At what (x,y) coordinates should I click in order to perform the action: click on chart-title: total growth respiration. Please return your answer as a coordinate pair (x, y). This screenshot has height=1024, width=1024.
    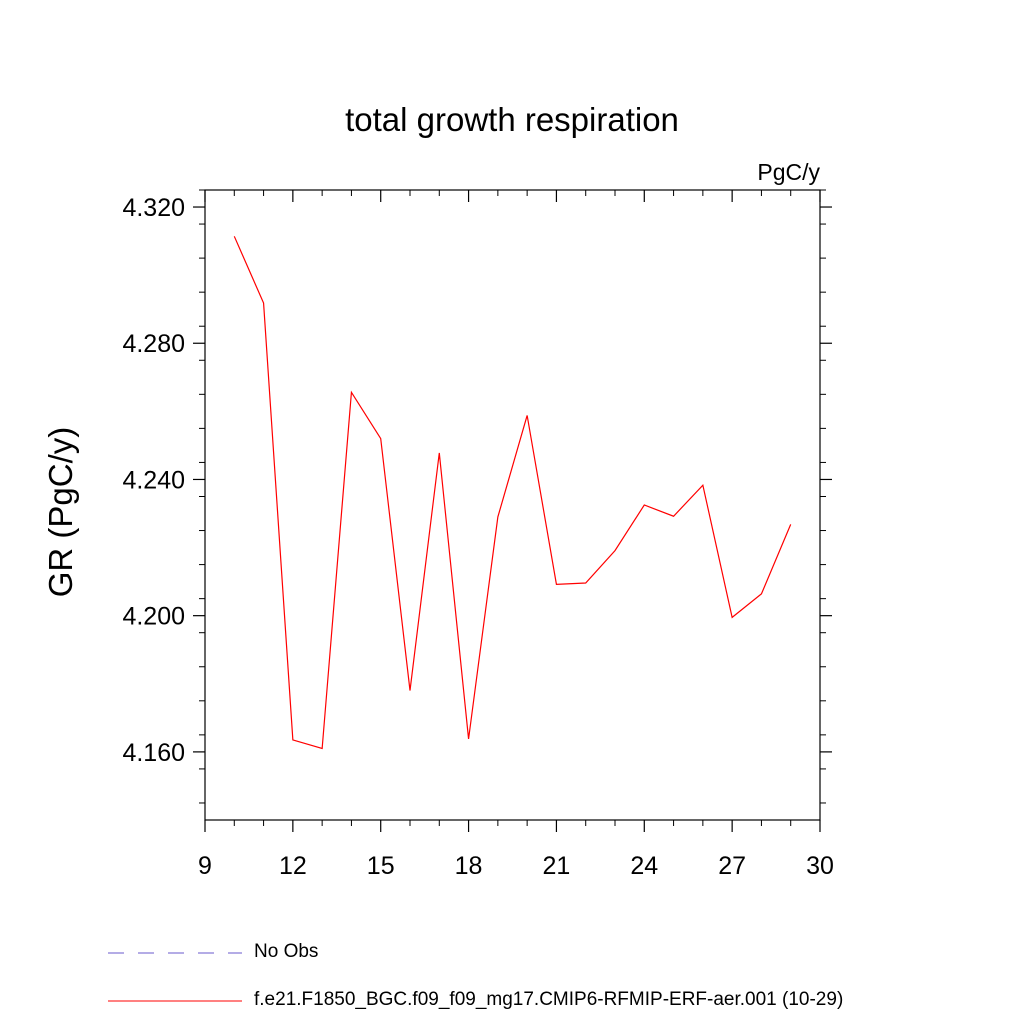
    Looking at the image, I should click on (512, 119).